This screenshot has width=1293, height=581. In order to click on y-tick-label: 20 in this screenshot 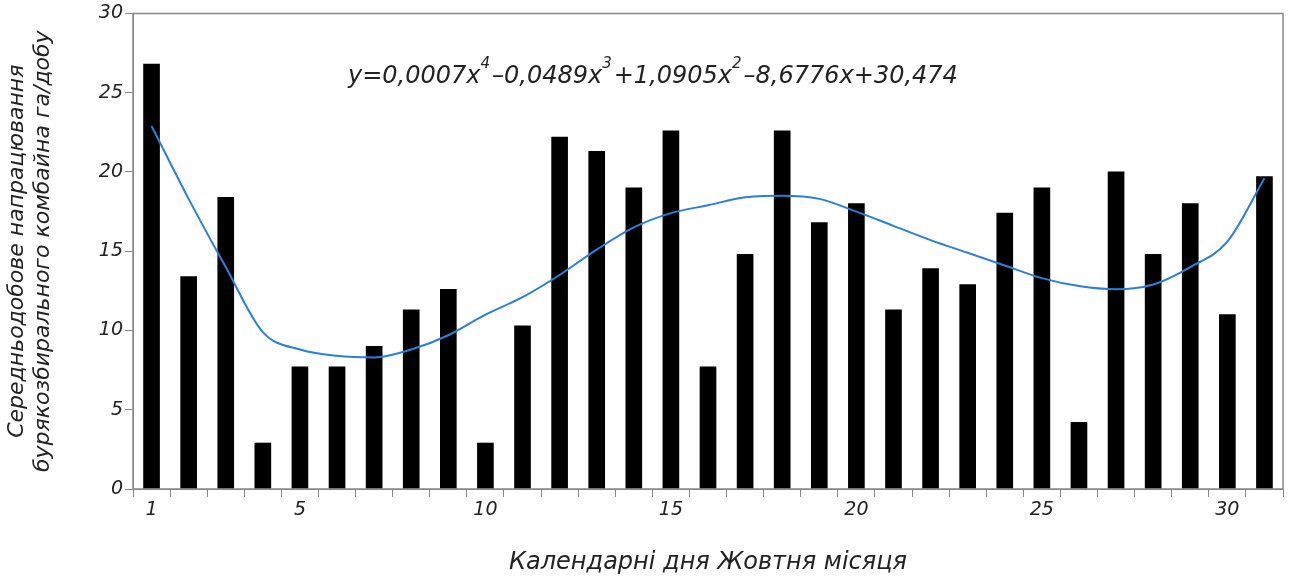, I will do `click(110, 169)`.